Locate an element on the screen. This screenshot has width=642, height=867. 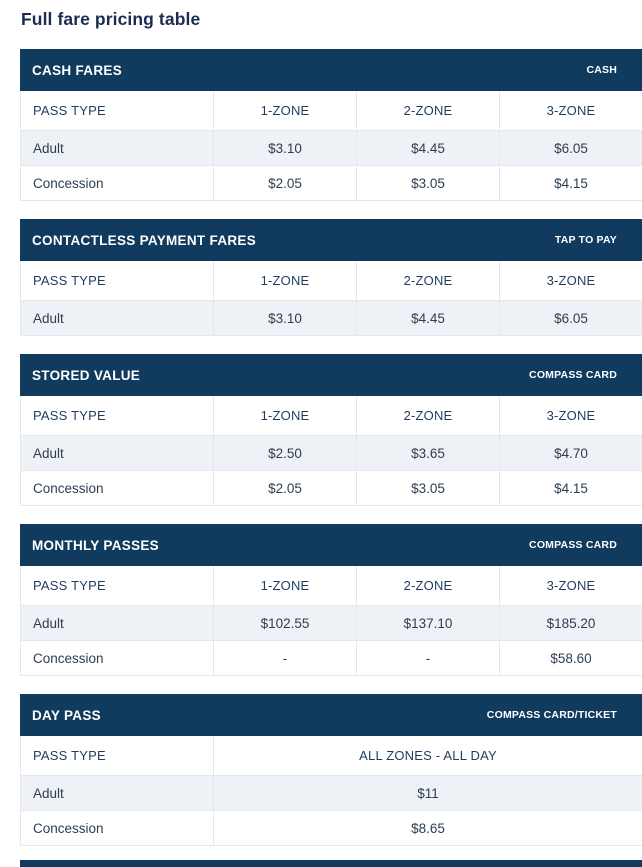
price-cell: $185.20 is located at coordinates (570, 623).